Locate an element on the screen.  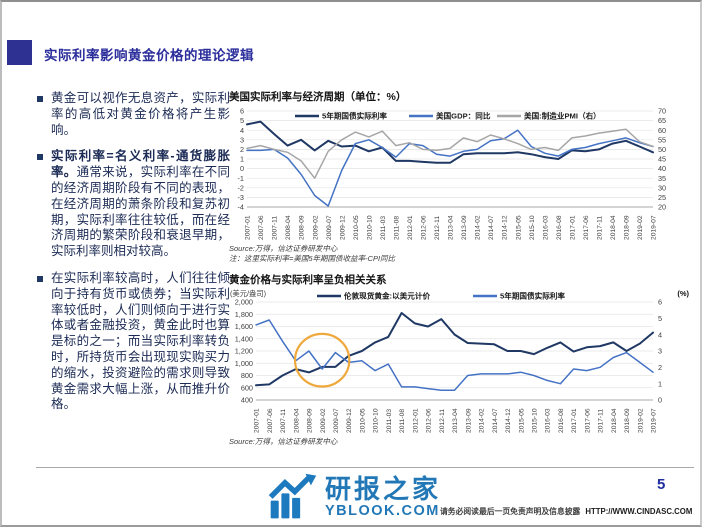
svg-text: (美元/盎司) is located at coordinates (248, 293).